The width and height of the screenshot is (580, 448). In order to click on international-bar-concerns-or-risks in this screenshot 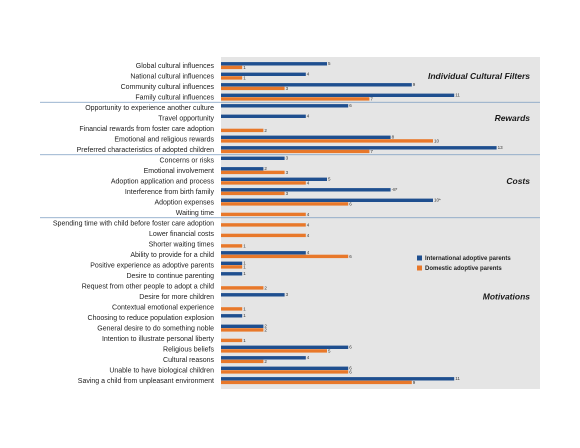, I will do `click(253, 158)`.